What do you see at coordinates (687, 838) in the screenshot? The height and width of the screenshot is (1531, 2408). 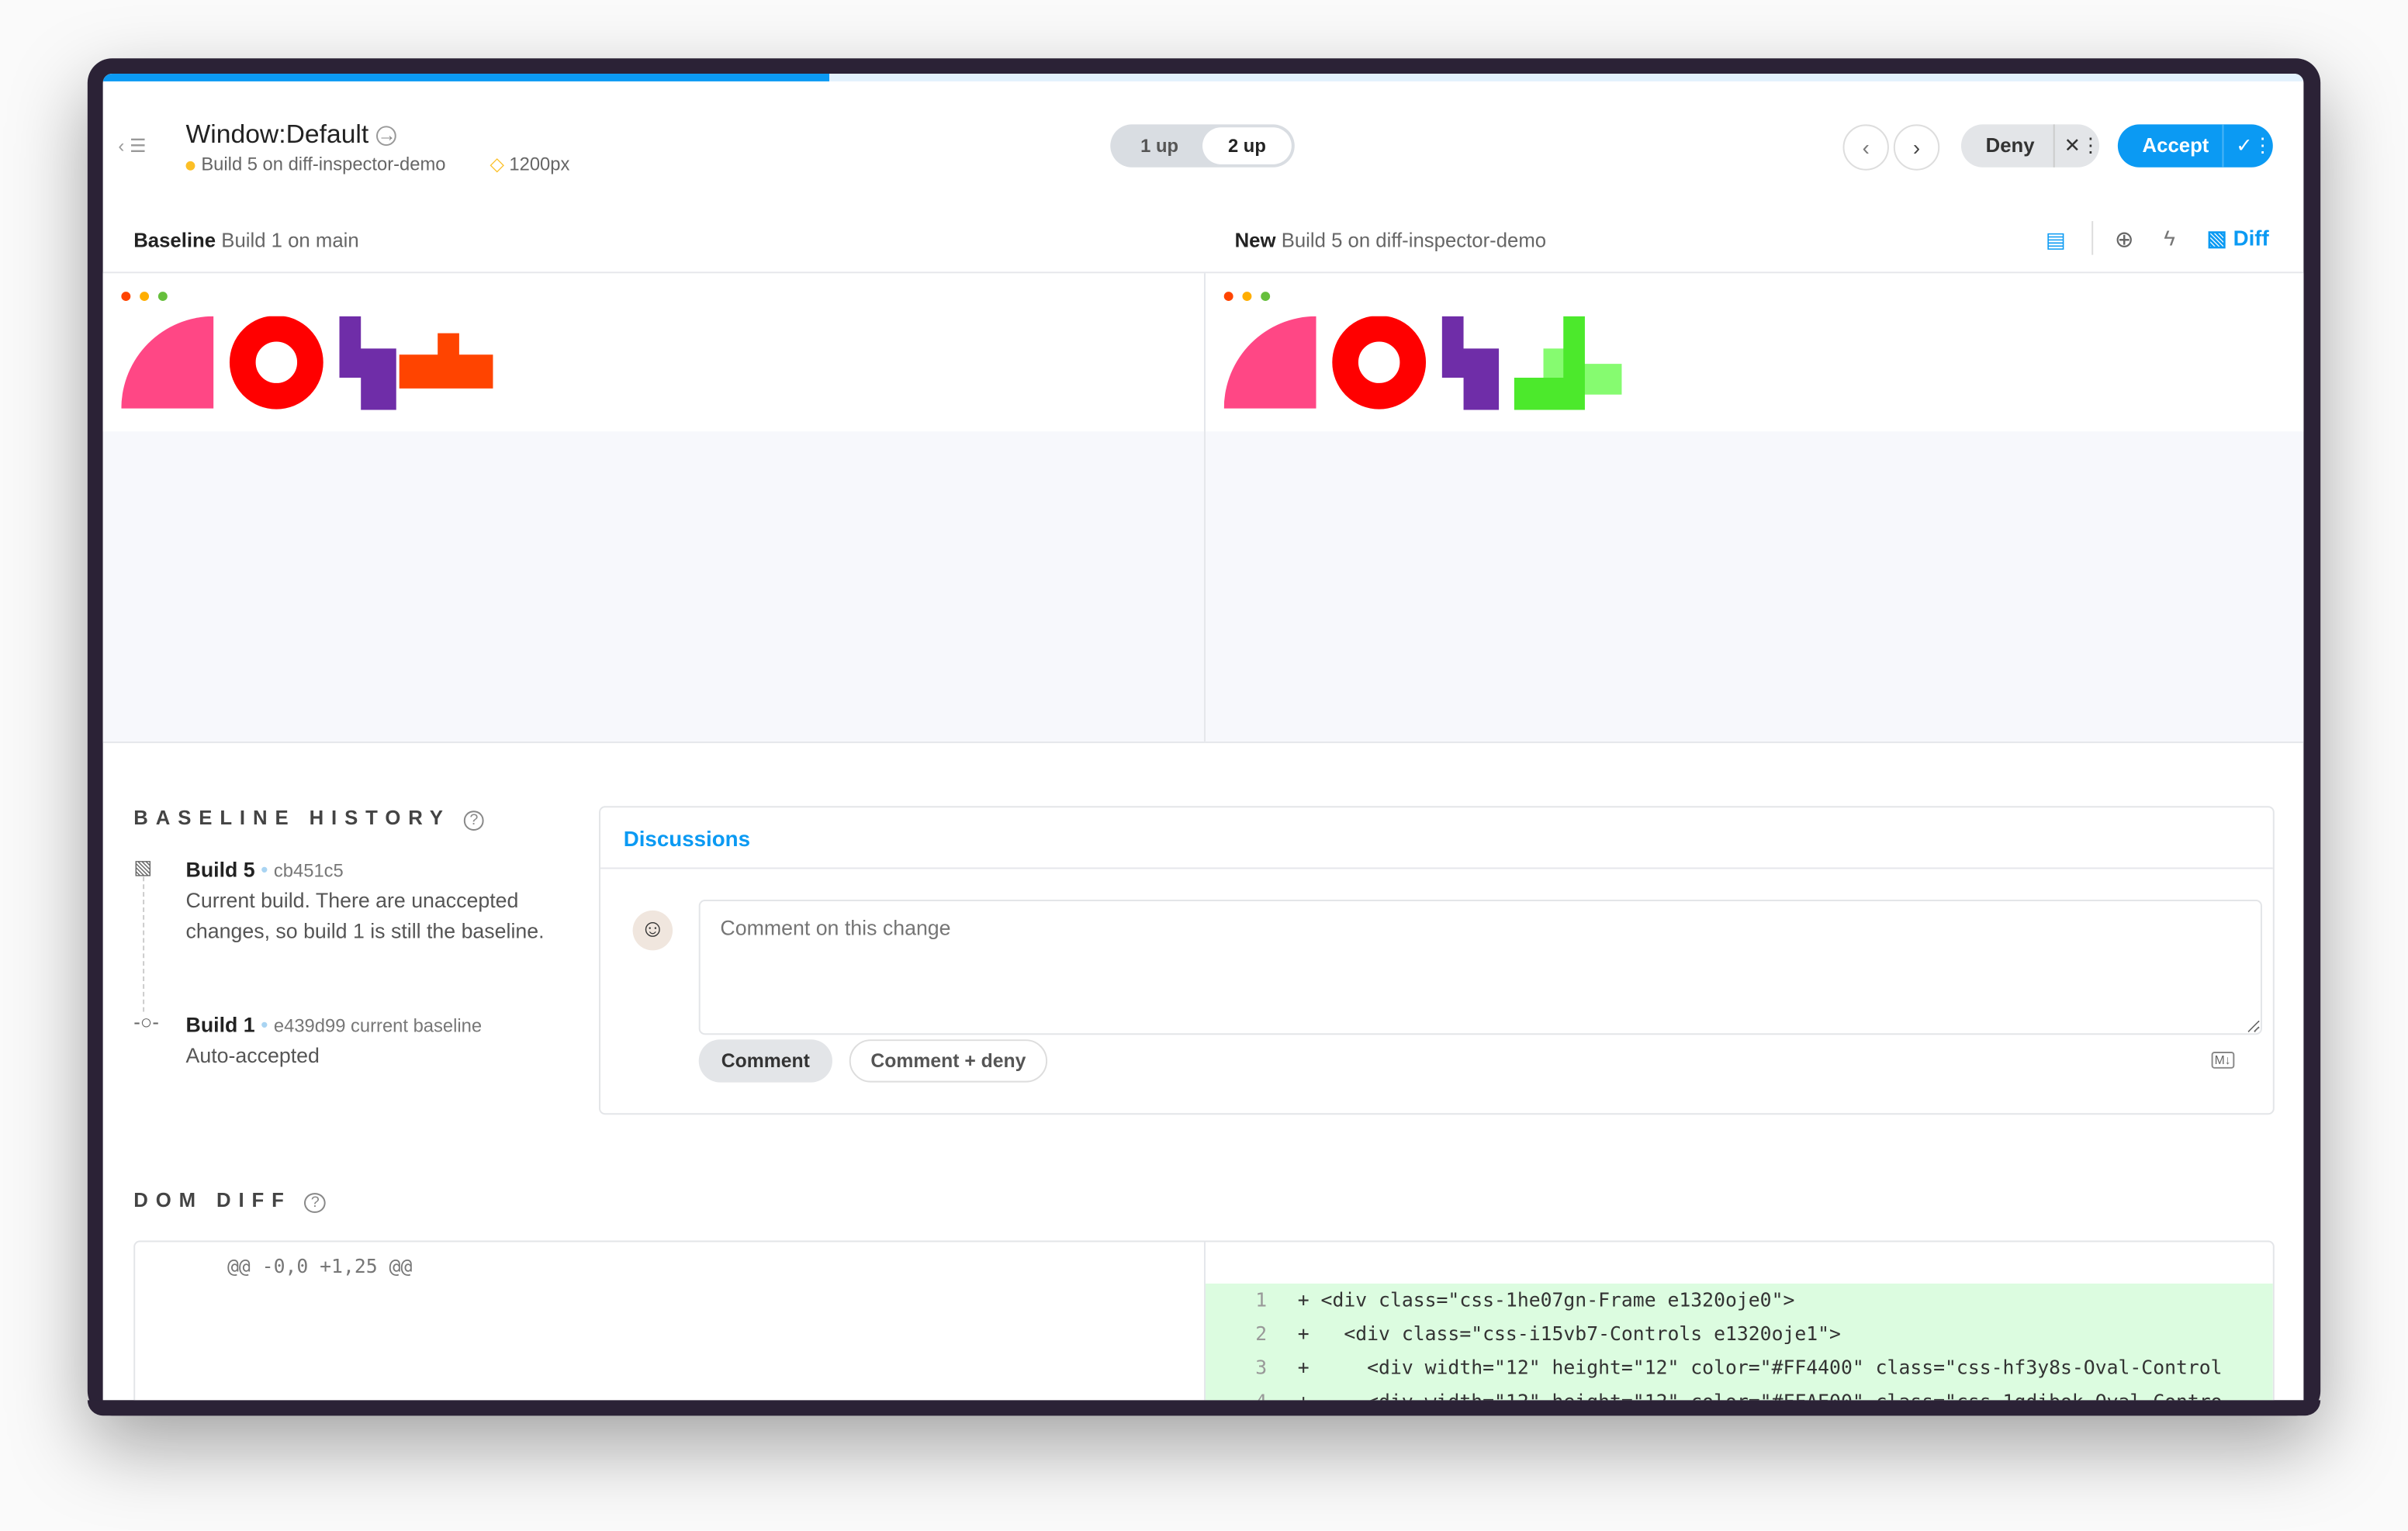 I see `discussions-tab: Discussions` at bounding box center [687, 838].